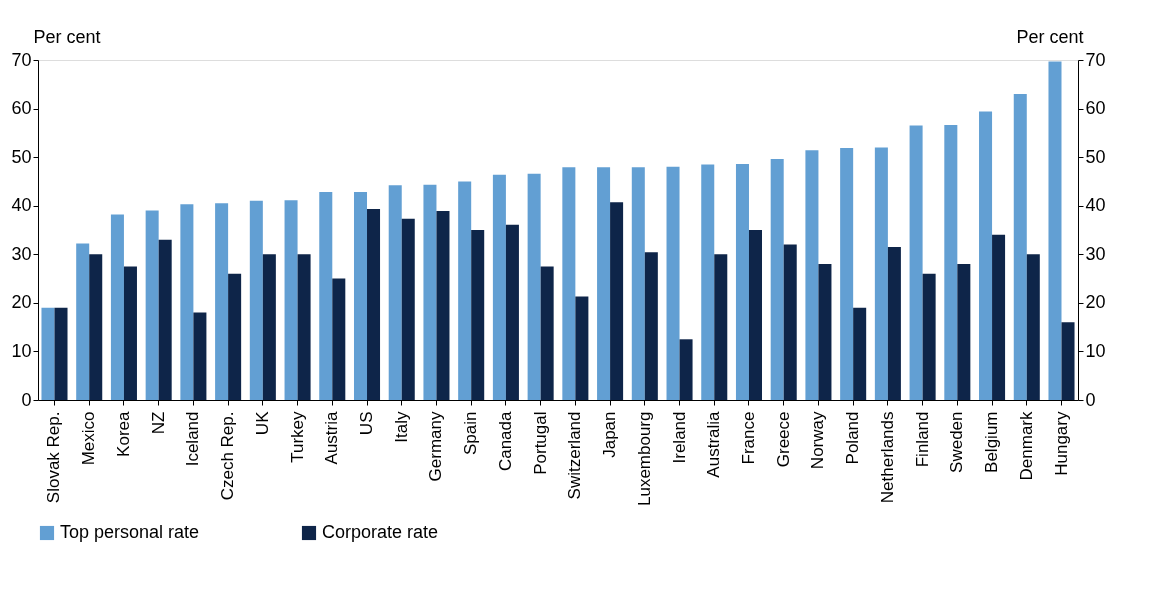  I want to click on x-tick-label: Greece, so click(783, 439).